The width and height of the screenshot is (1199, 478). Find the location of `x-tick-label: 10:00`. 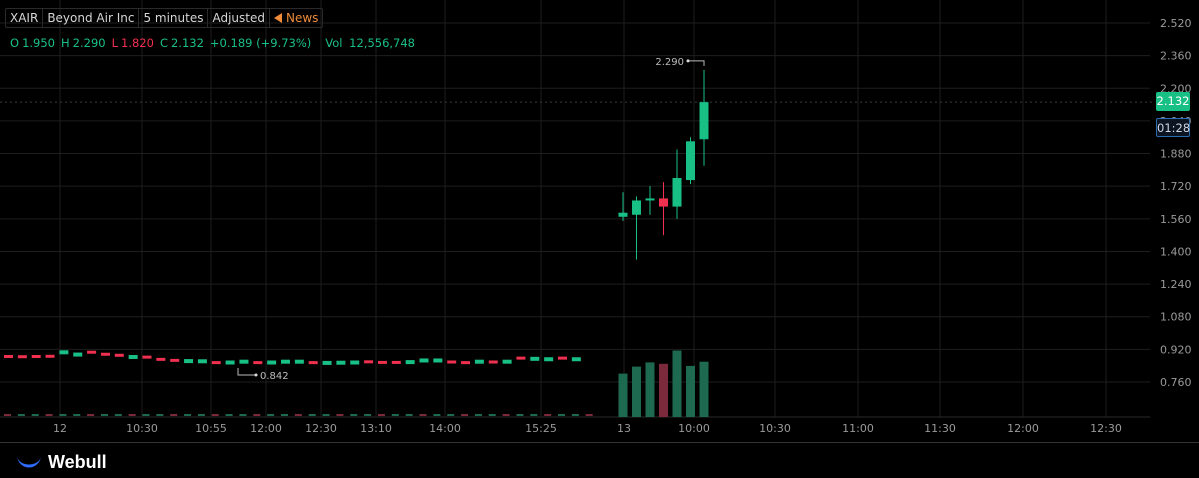

x-tick-label: 10:00 is located at coordinates (694, 428).